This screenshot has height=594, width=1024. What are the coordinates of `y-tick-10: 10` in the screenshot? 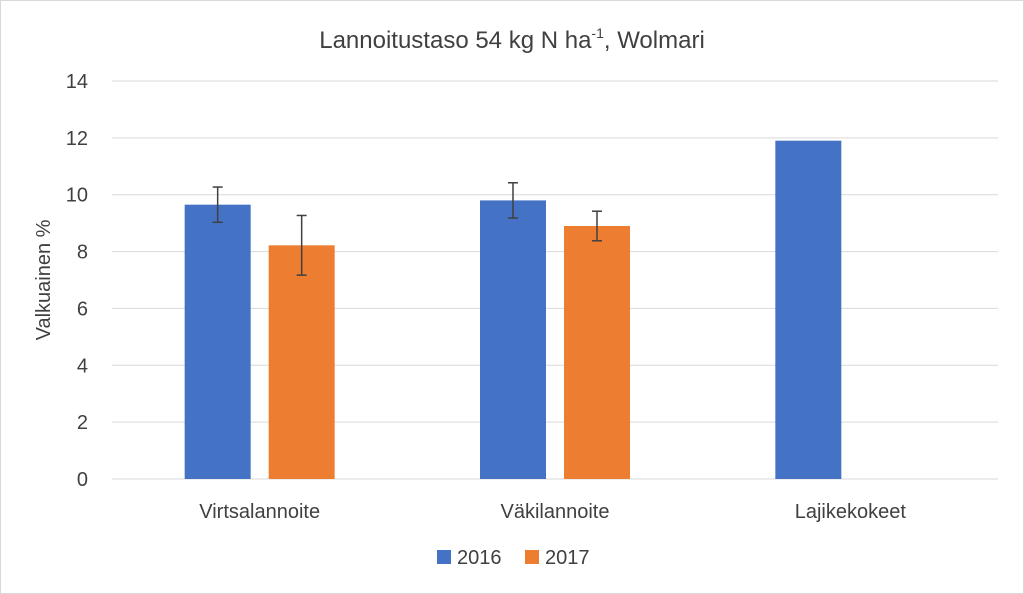 It's located at (77, 196).